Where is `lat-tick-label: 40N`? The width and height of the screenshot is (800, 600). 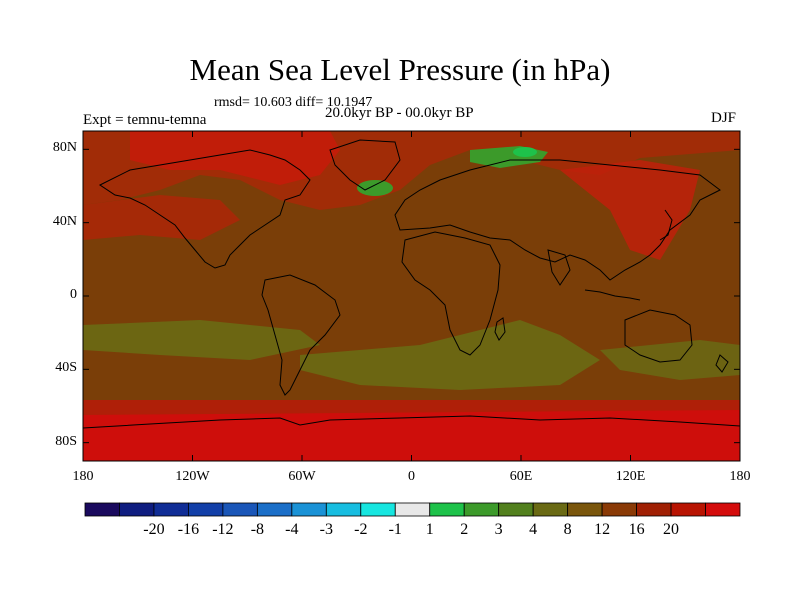 lat-tick-label: 40N is located at coordinates (64, 221).